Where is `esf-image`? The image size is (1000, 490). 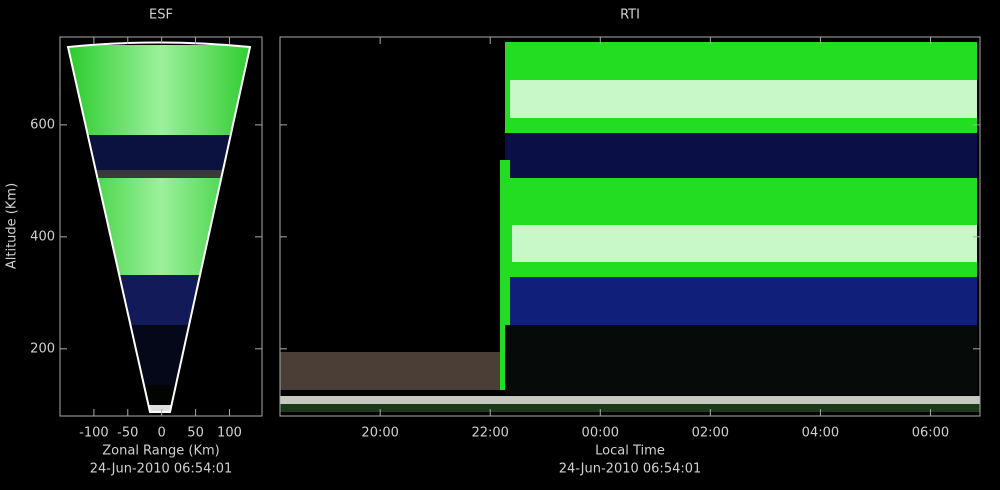 esf-image is located at coordinates (159, 227).